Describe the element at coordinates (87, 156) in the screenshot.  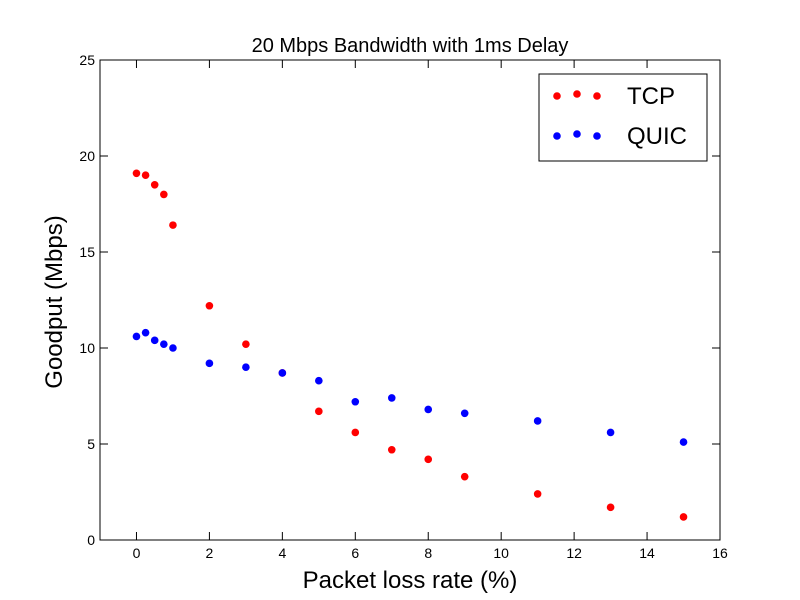
I see `y-tick-label: 20` at that location.